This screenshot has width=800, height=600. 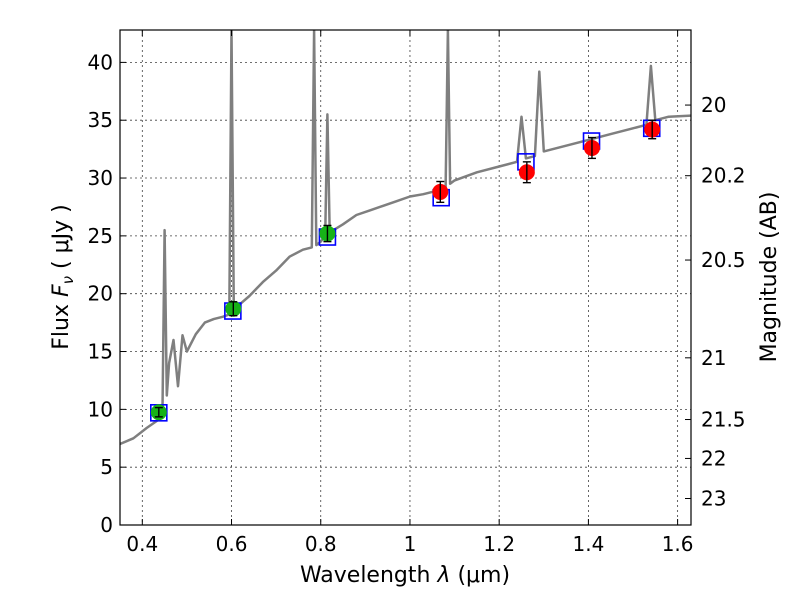 What do you see at coordinates (142, 544) in the screenshot?
I see `x-tick-label: 0.4` at bounding box center [142, 544].